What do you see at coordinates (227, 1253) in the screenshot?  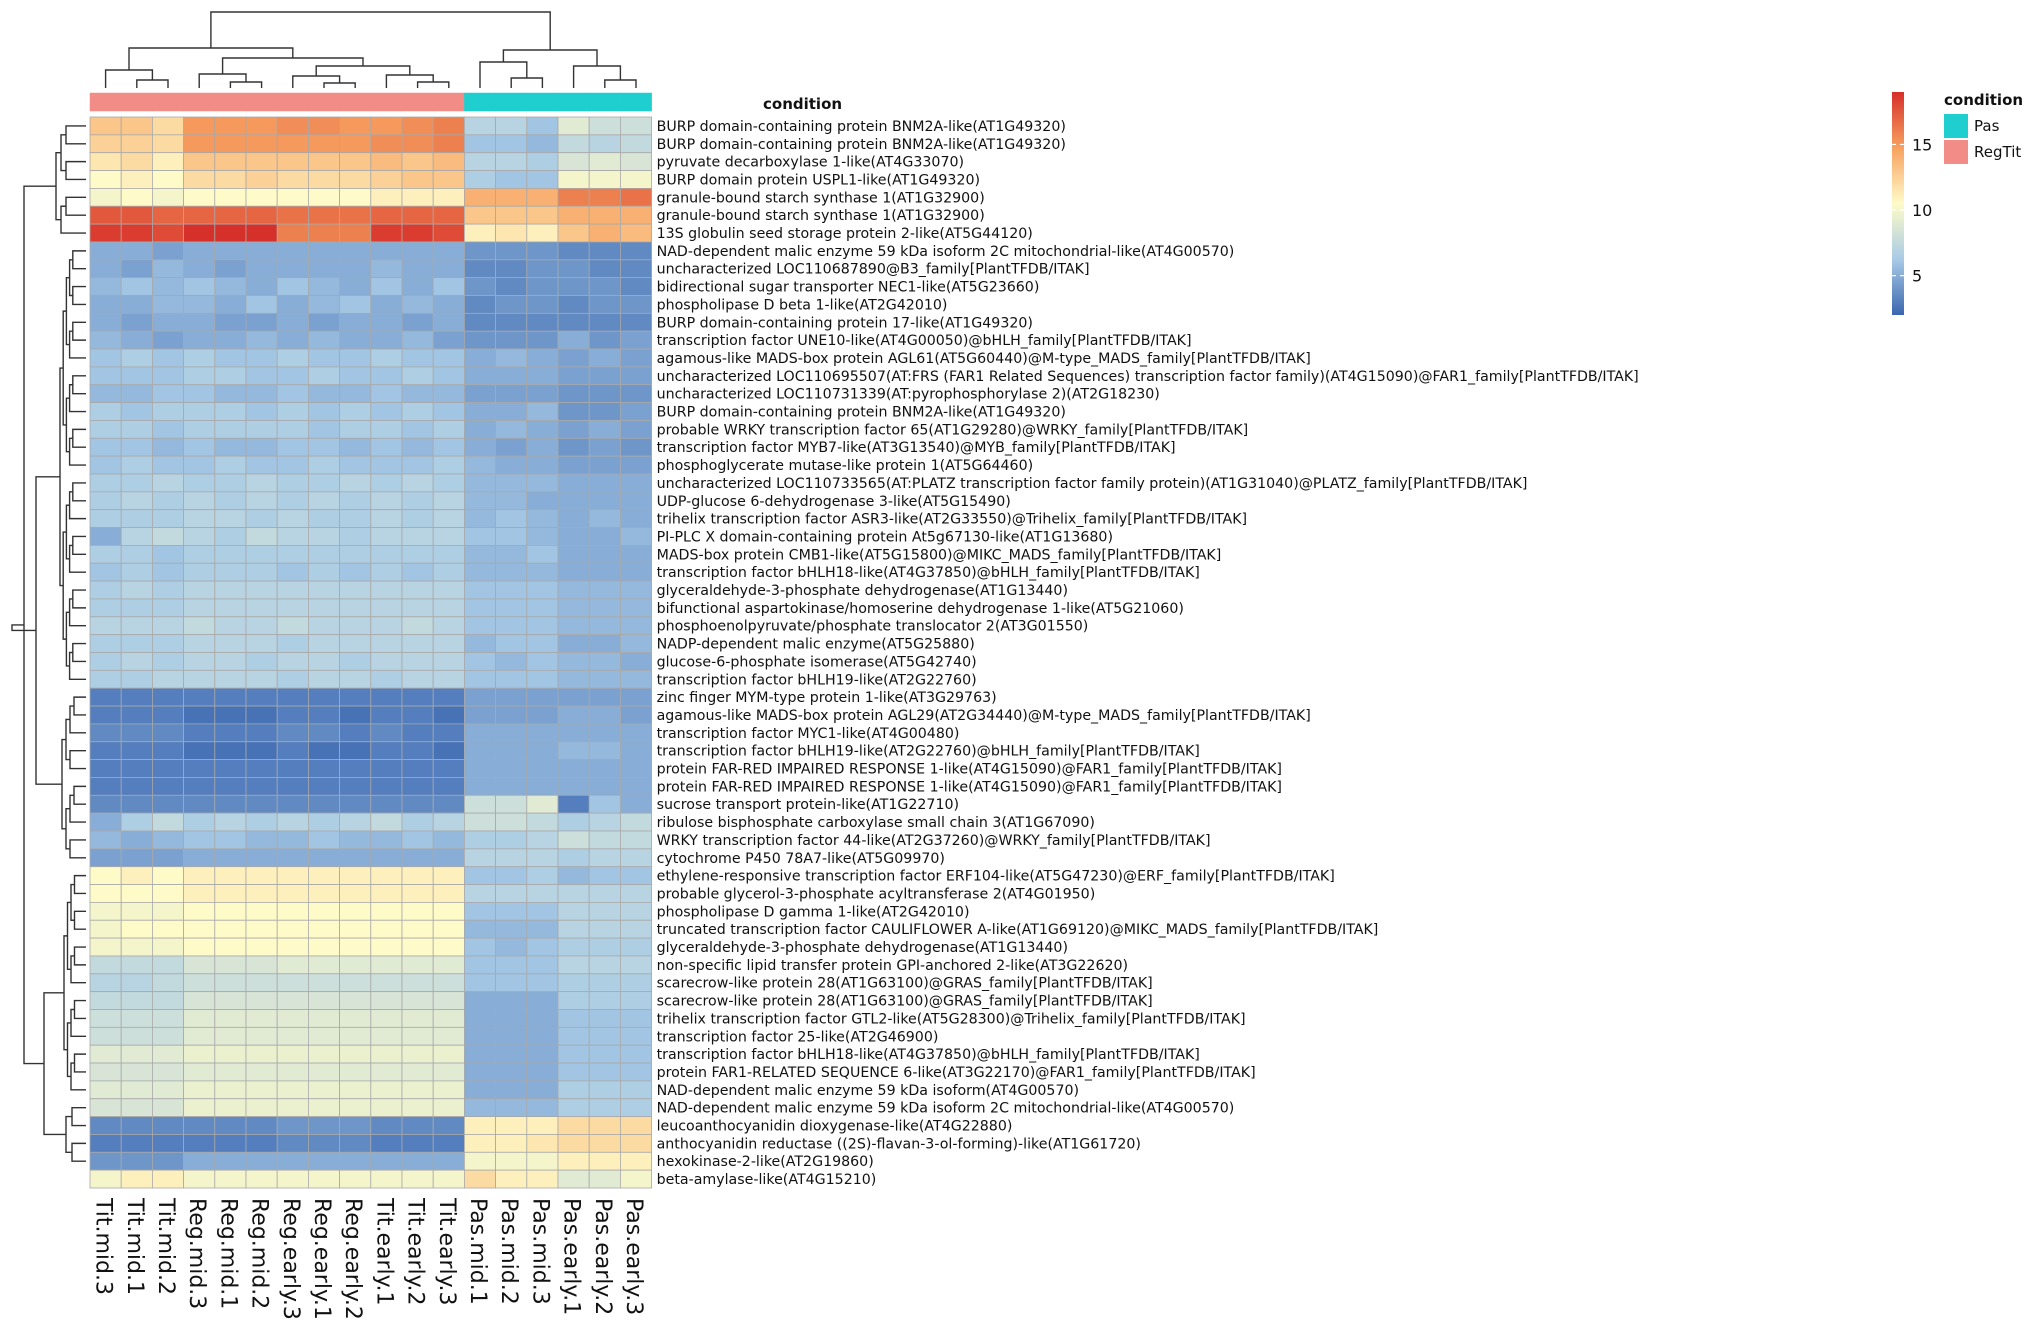 I see `column-label-reg-mid-1: Reg.mid.1` at bounding box center [227, 1253].